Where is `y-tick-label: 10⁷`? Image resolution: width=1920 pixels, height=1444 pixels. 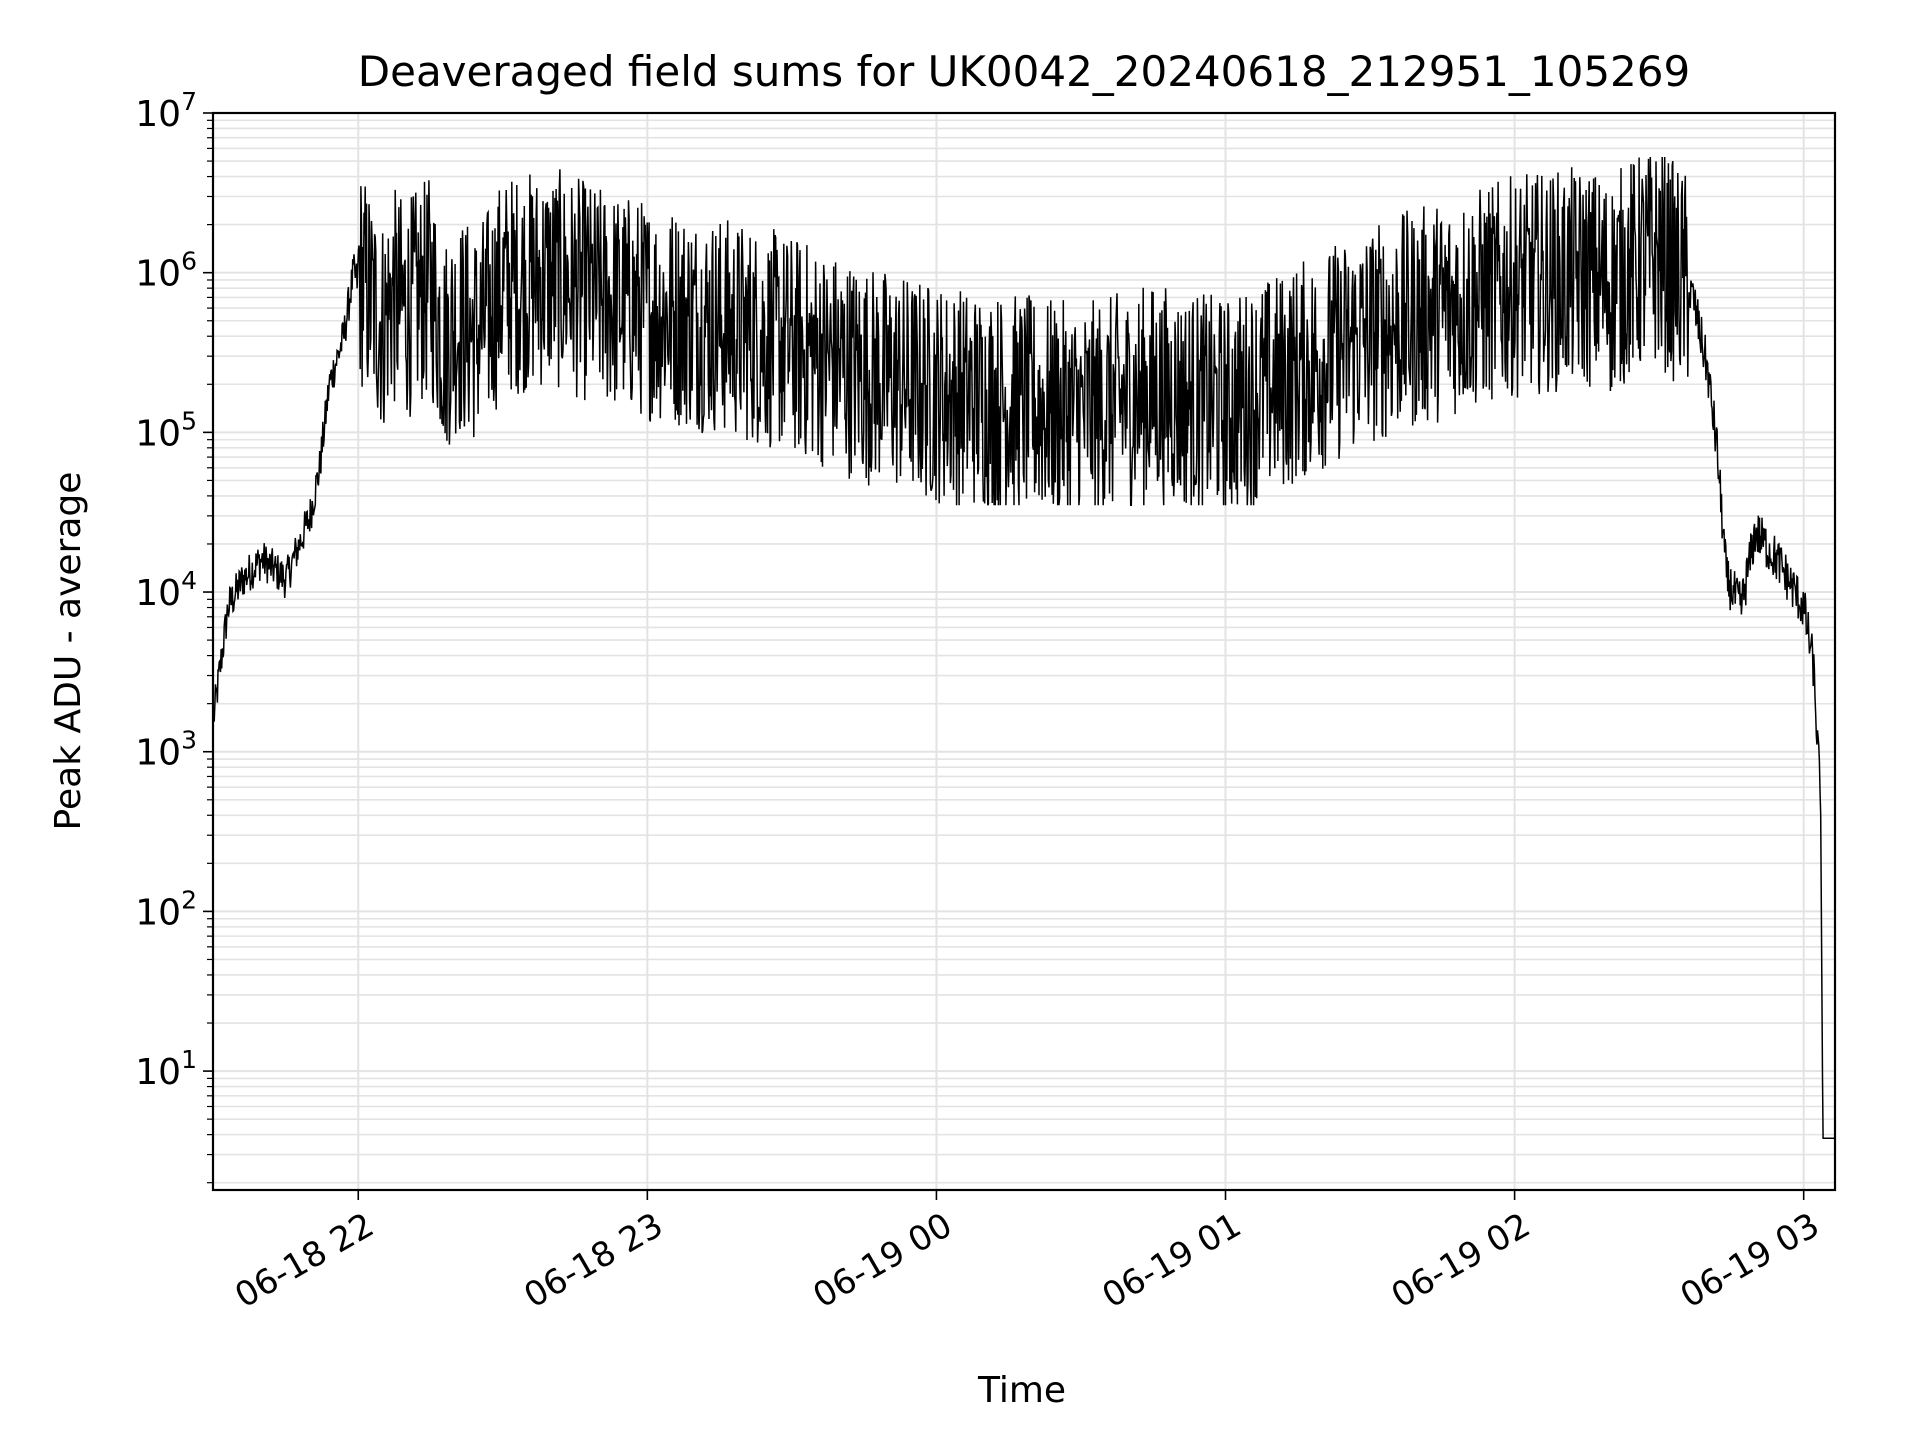 y-tick-label: 10⁷ is located at coordinates (166, 111).